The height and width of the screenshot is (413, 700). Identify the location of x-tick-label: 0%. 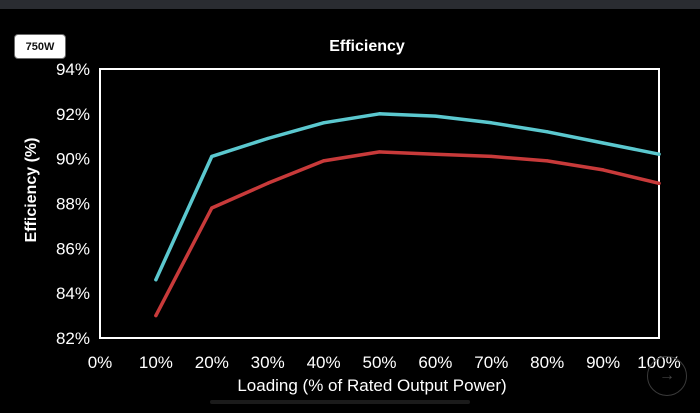
(100, 362).